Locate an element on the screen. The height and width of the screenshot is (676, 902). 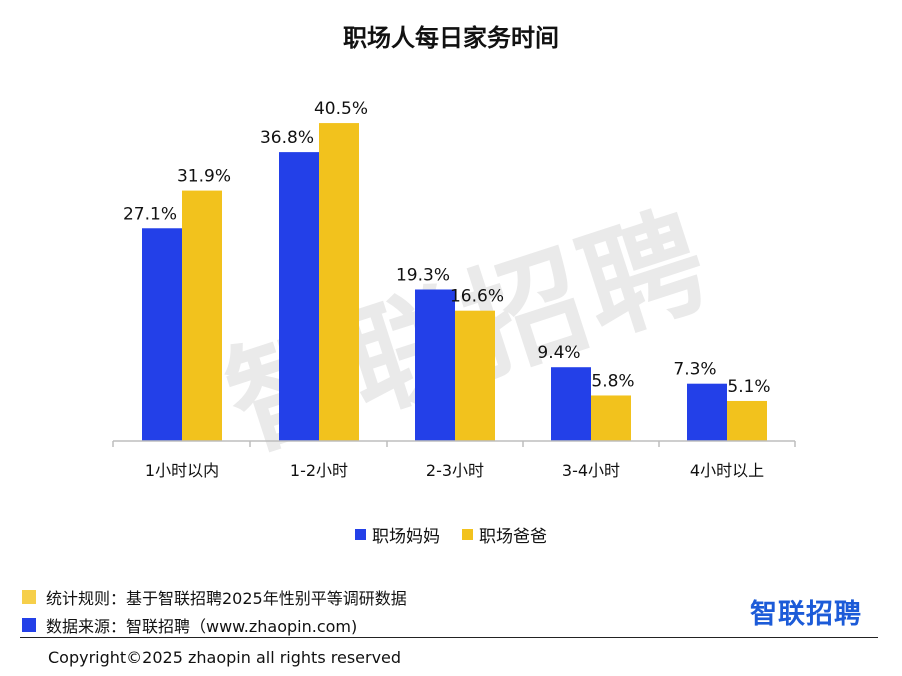
data-label-mom-4: 7.3% is located at coordinates (694, 370).